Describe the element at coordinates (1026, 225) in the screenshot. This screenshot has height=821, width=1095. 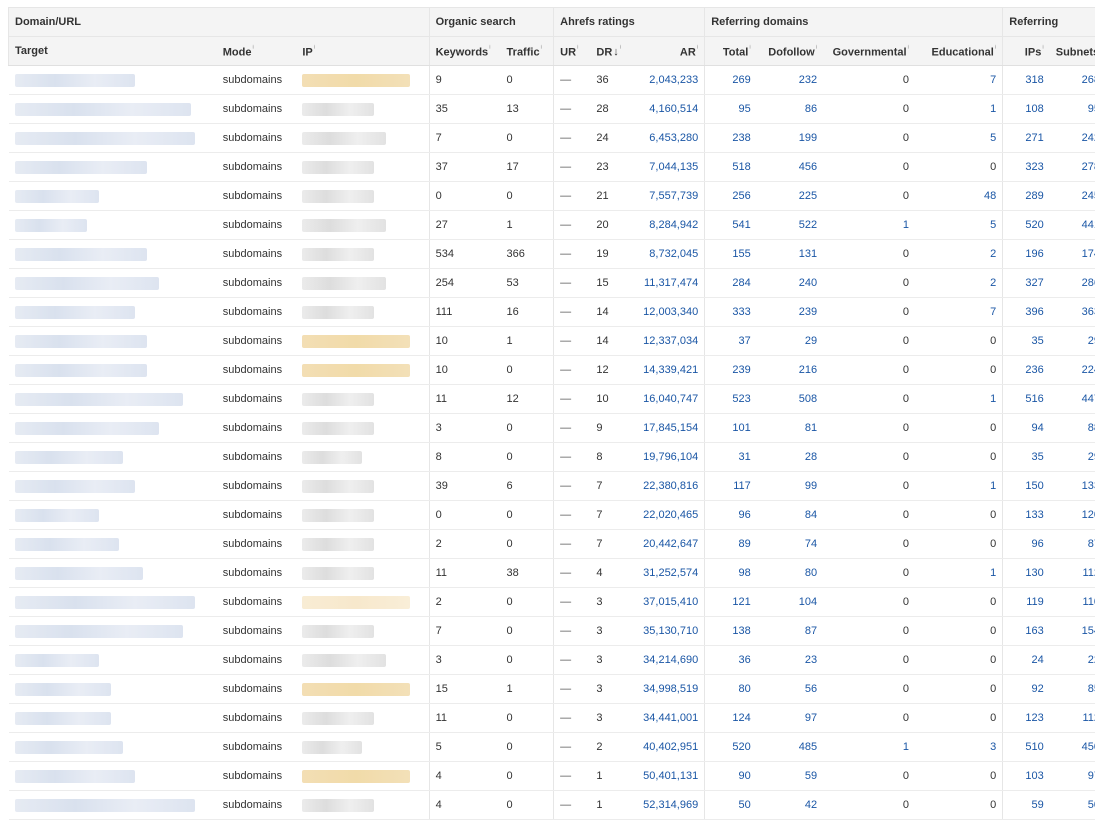
I see `cell-ips: 520` at that location.